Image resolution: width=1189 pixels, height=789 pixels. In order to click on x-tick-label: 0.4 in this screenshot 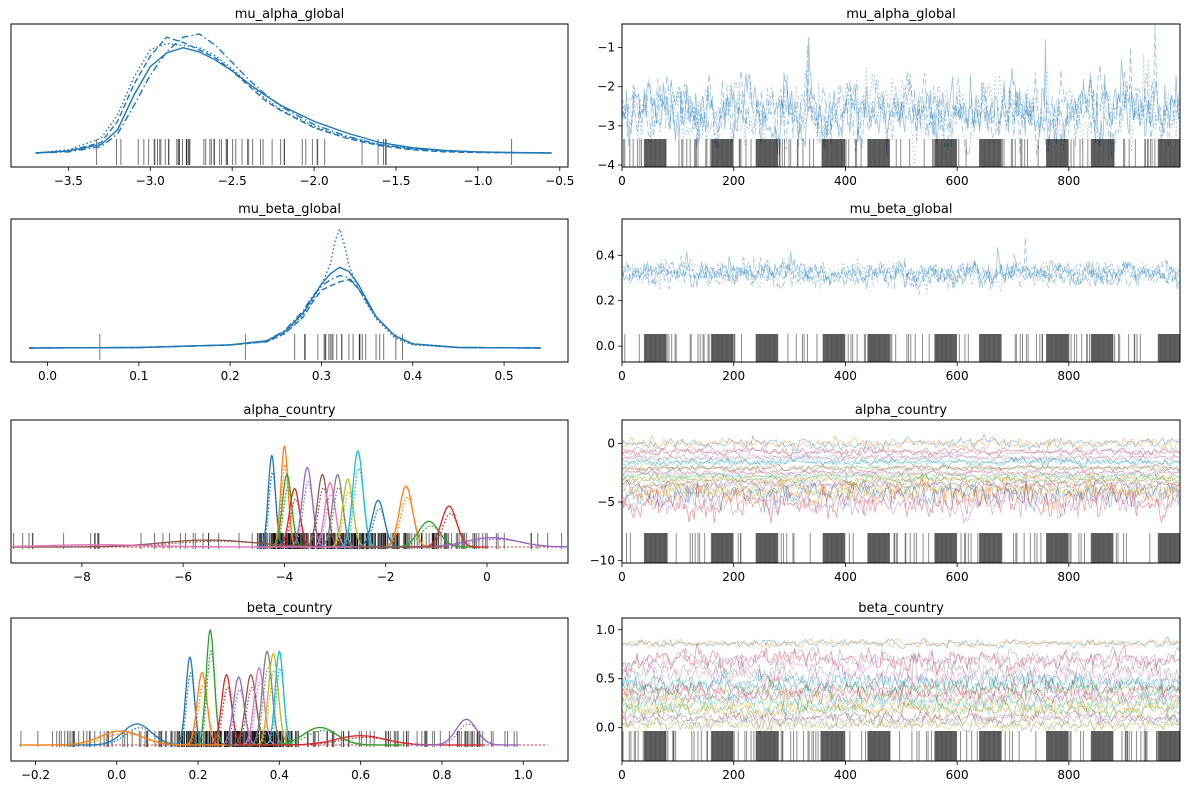, I will do `click(412, 376)`.